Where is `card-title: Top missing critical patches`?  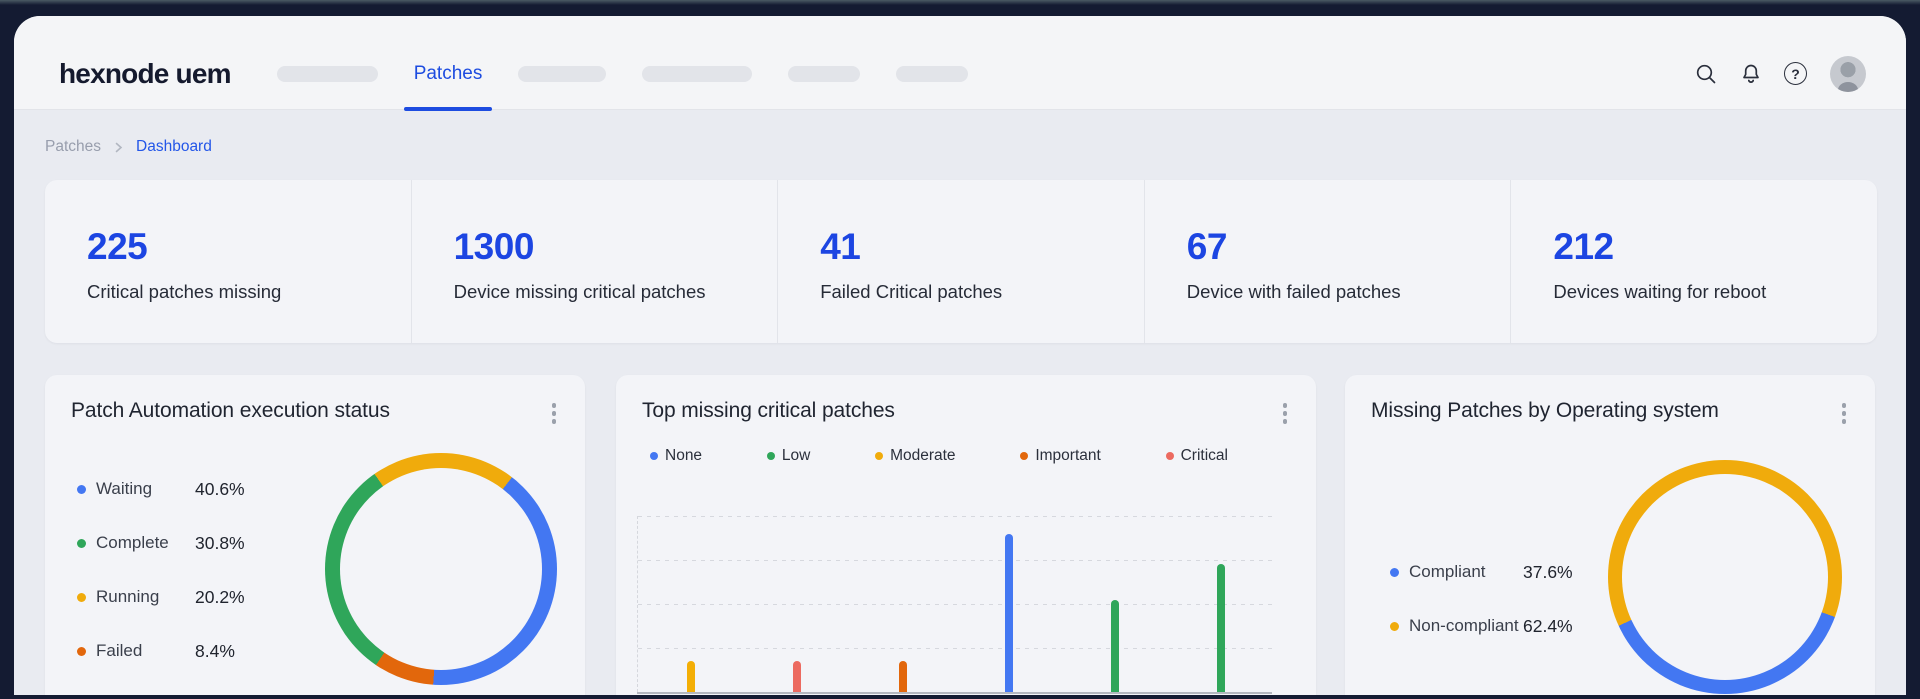
card-title: Top missing critical patches is located at coordinates (768, 410).